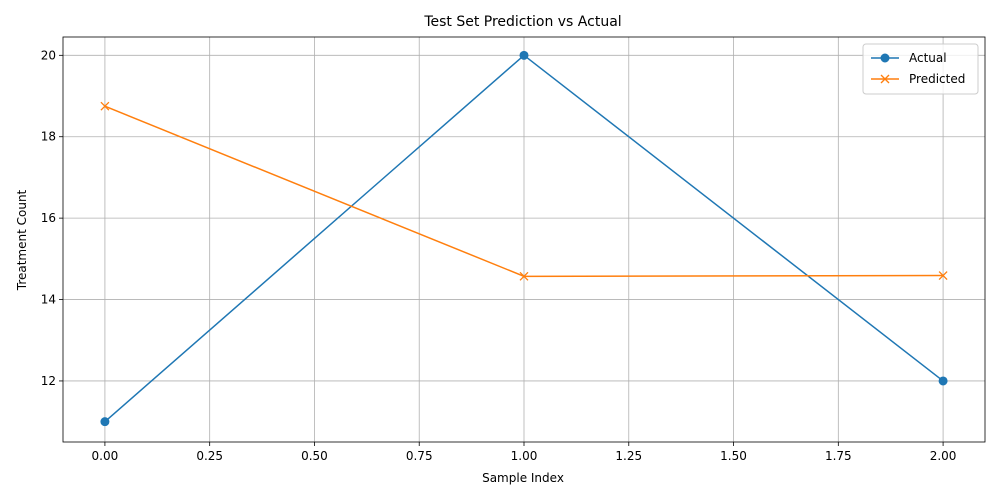  Describe the element at coordinates (48, 55) in the screenshot. I see `y-tick-label: 20` at that location.